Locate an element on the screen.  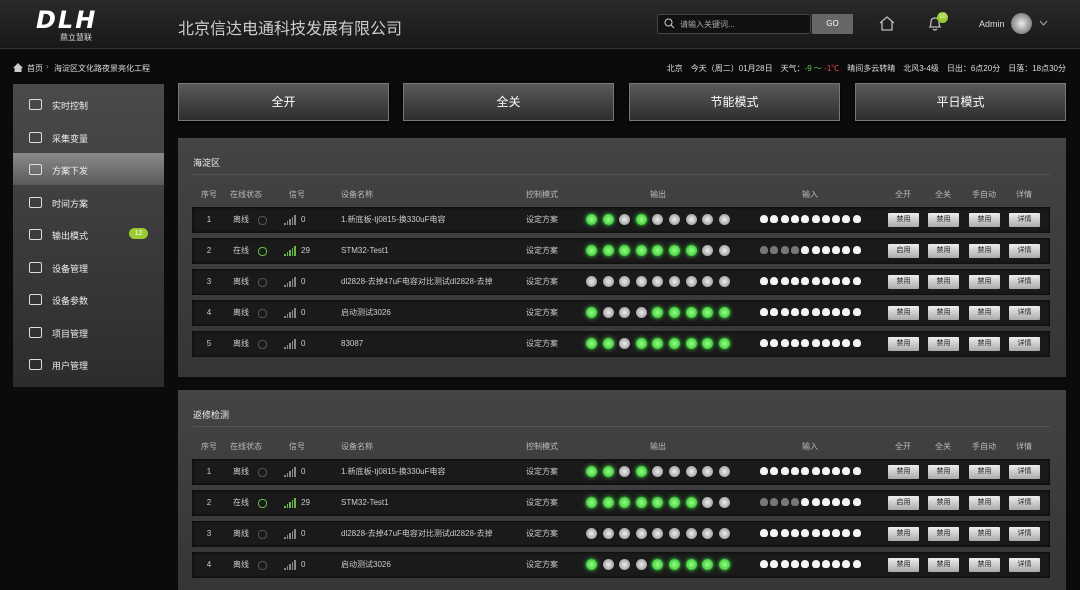
sidebar-item: 实时控制 is located at coordinates (88, 104).